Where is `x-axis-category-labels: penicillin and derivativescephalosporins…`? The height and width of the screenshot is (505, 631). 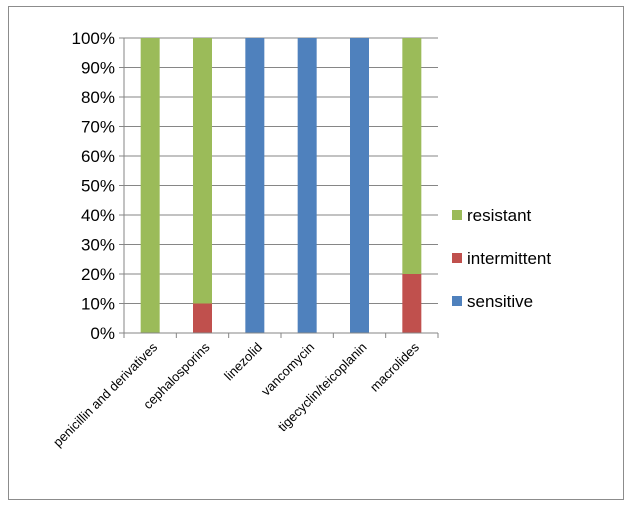 x-axis-category-labels: penicillin and derivativescephalosporins… is located at coordinates (236, 394).